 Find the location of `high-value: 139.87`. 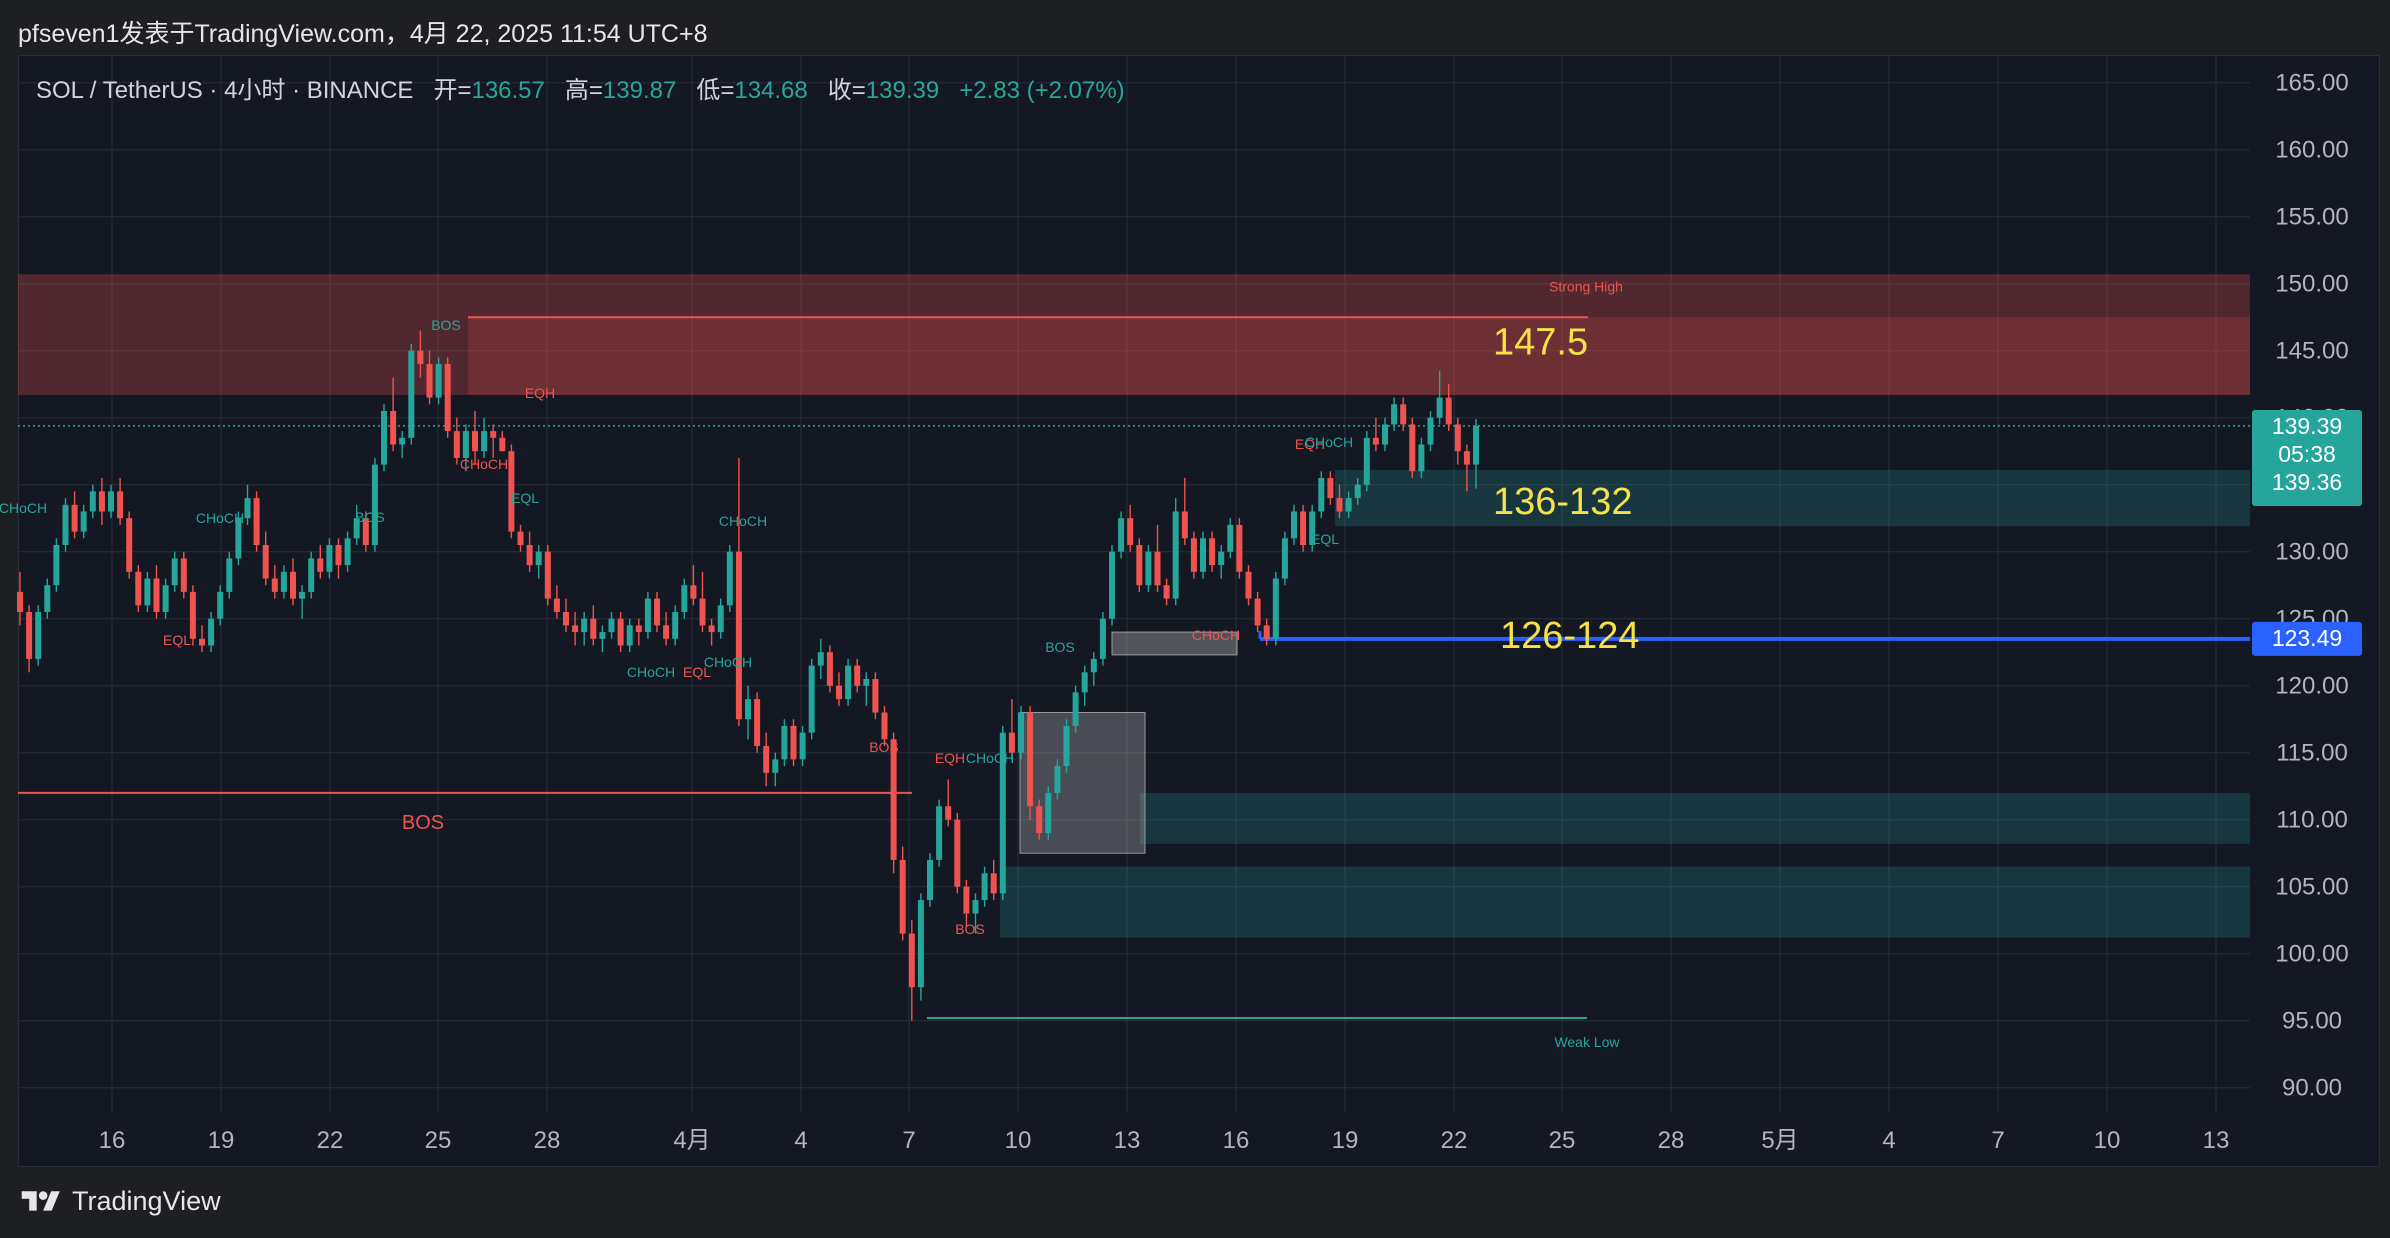

high-value: 139.87 is located at coordinates (639, 90).